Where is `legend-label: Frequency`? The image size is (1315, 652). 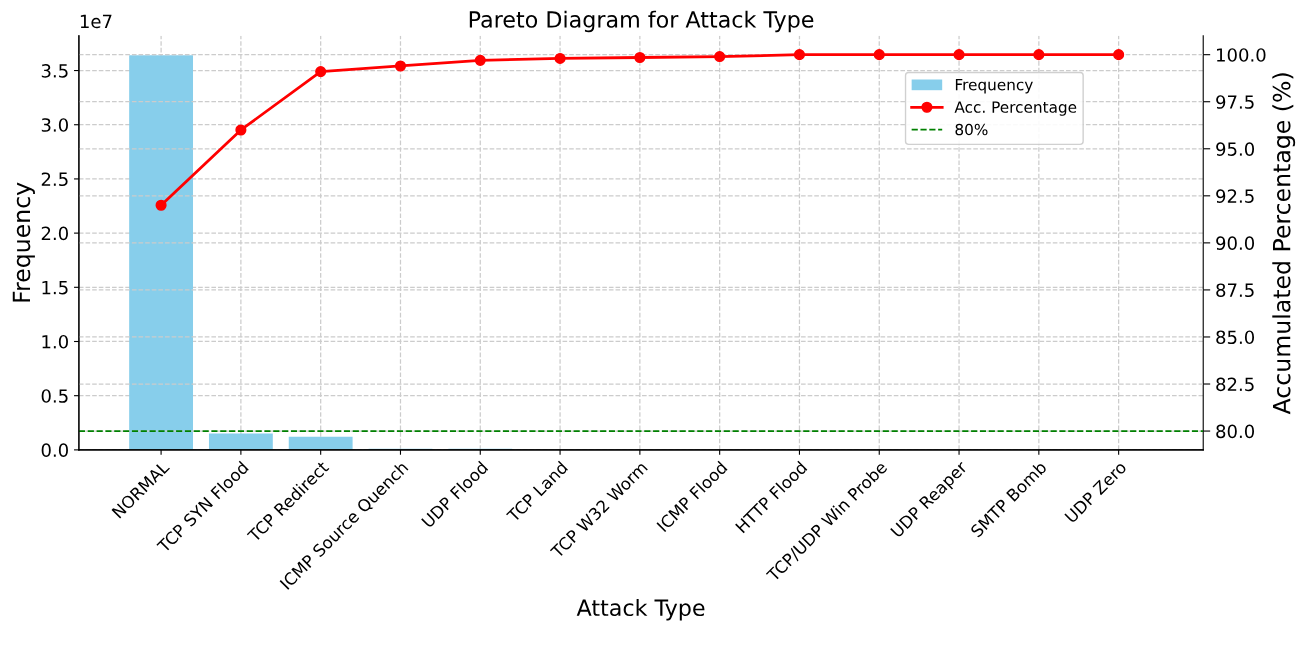
legend-label: Frequency is located at coordinates (994, 86).